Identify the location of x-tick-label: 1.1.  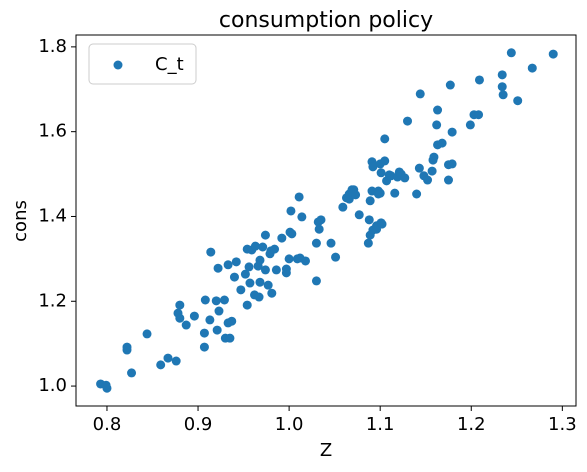
(380, 424).